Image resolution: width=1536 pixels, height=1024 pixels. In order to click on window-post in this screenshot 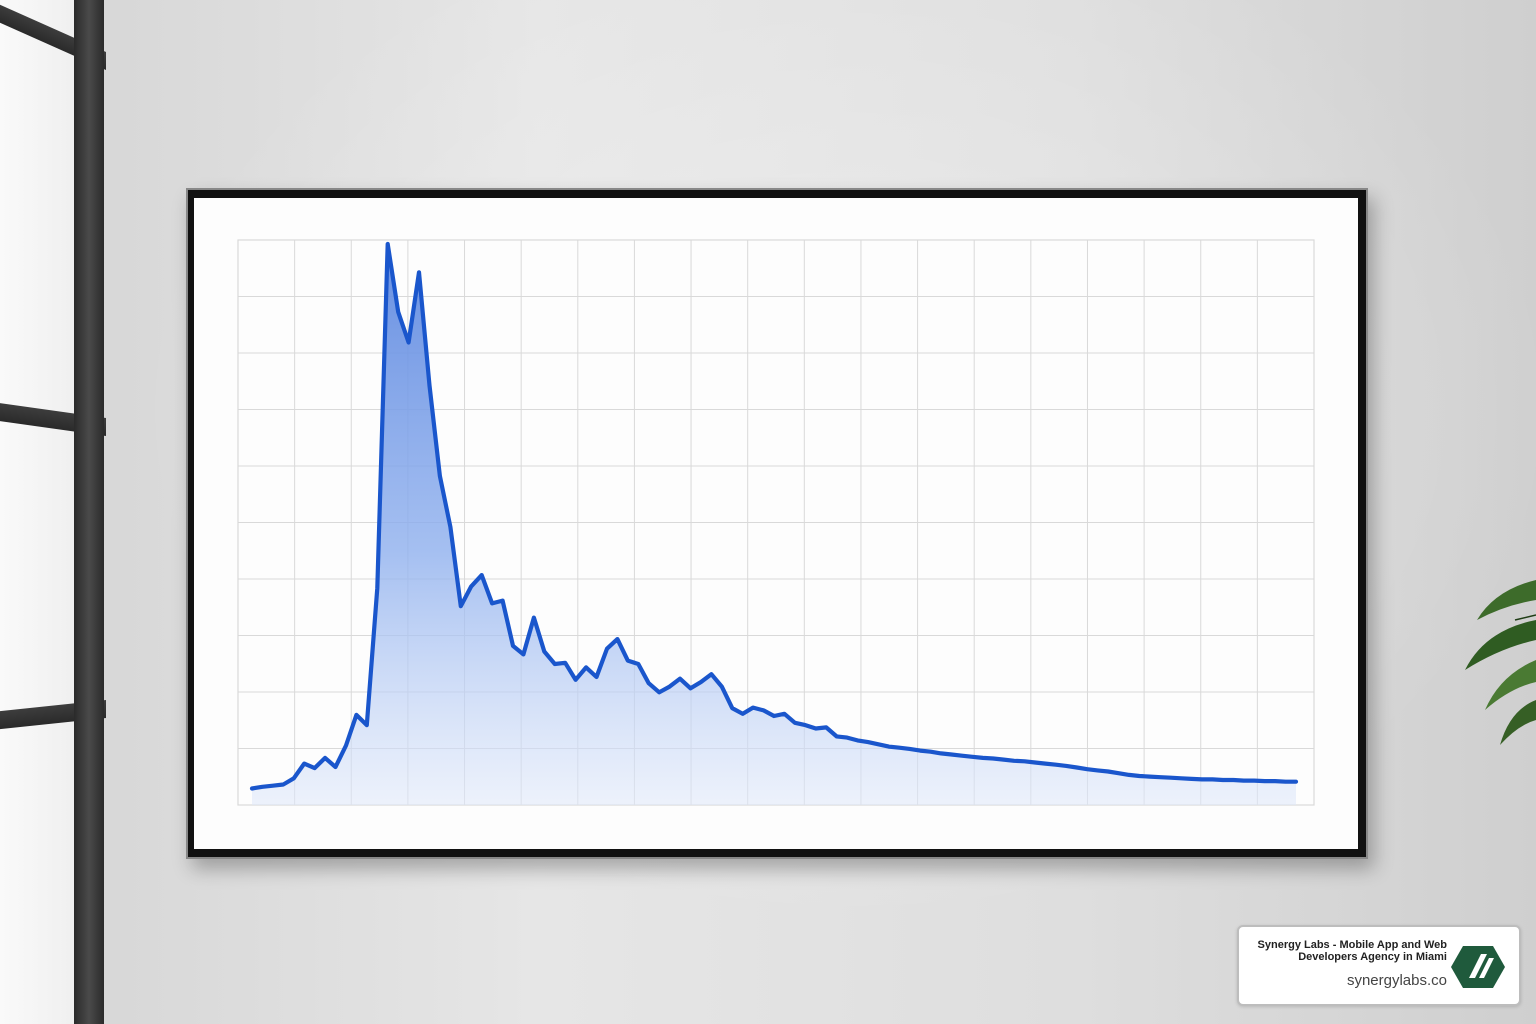, I will do `click(89, 512)`.